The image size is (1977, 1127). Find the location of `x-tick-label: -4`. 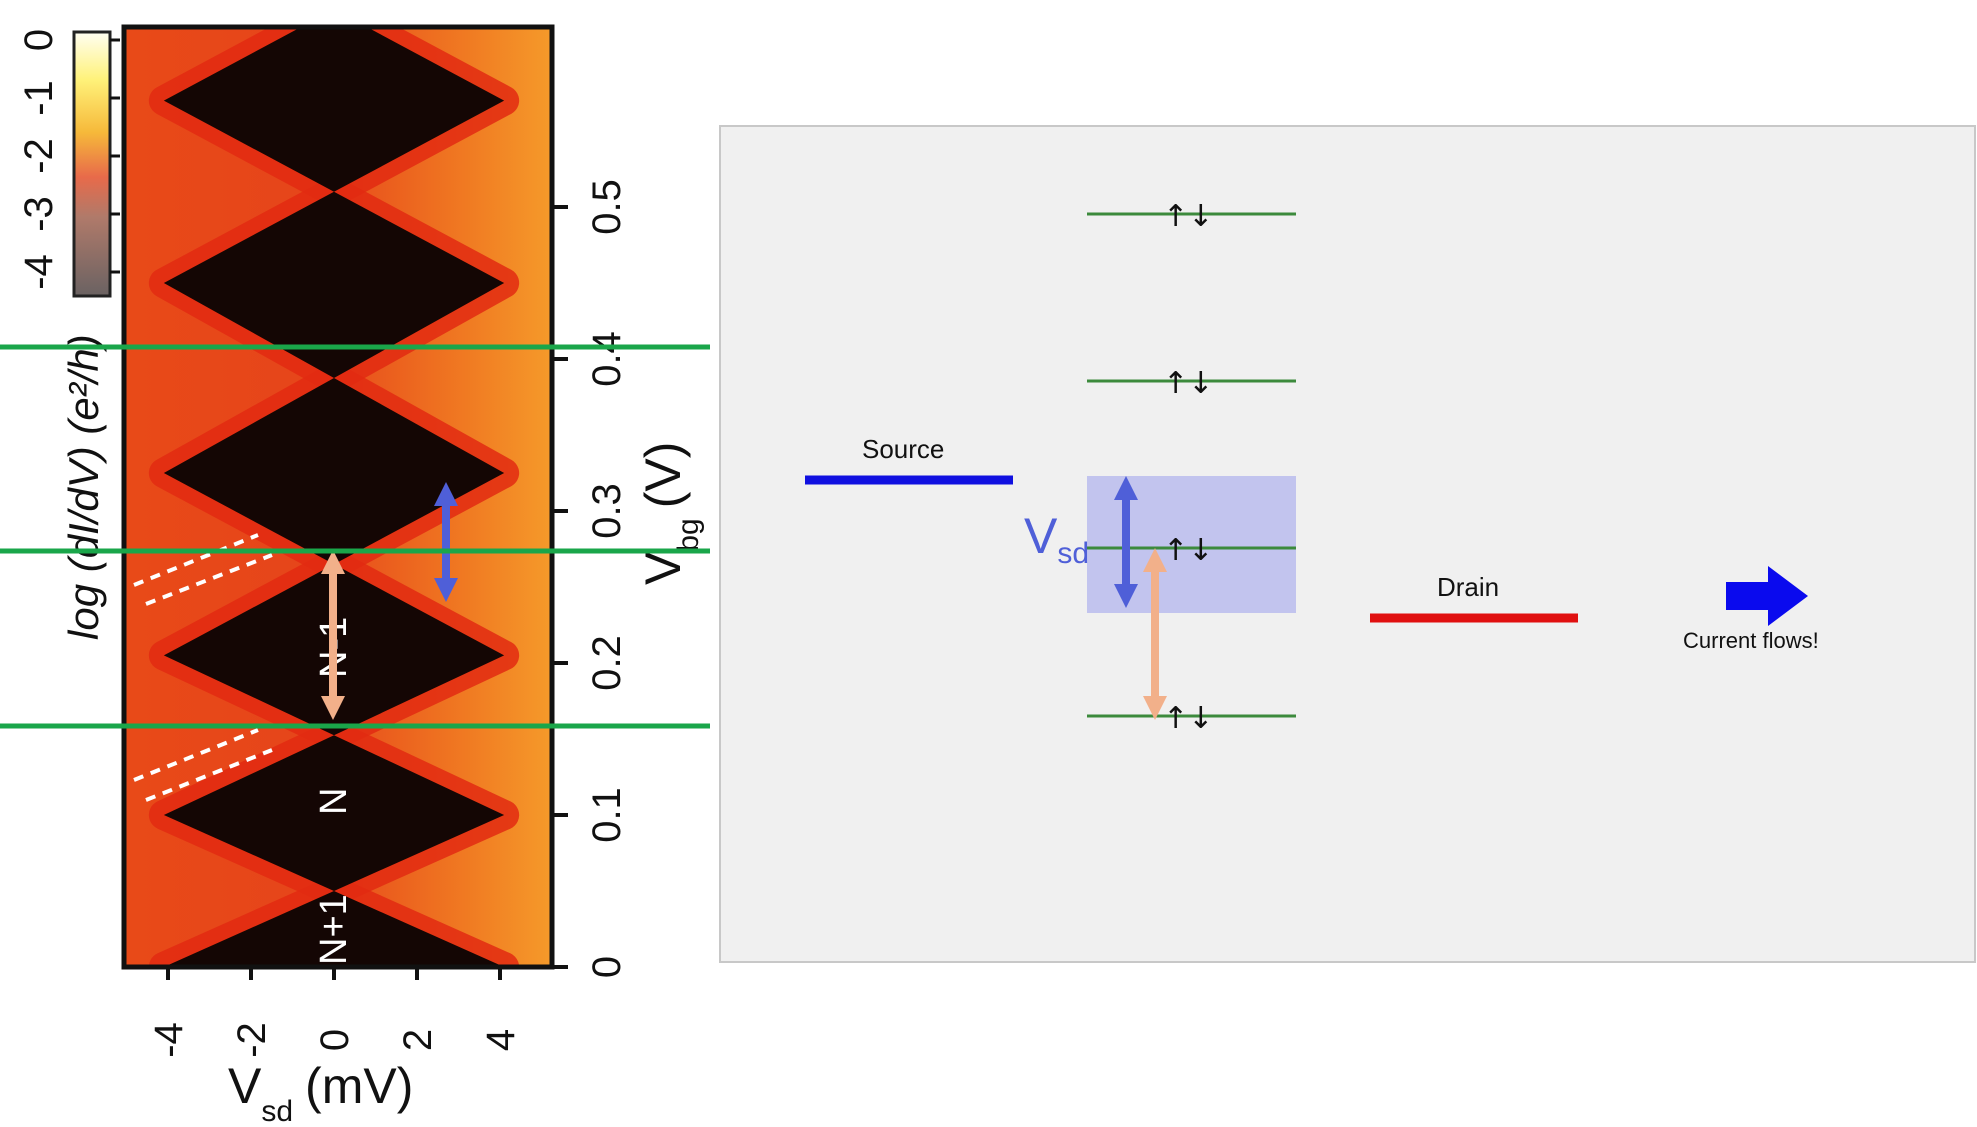

x-tick-label: -4 is located at coordinates (169, 1040).